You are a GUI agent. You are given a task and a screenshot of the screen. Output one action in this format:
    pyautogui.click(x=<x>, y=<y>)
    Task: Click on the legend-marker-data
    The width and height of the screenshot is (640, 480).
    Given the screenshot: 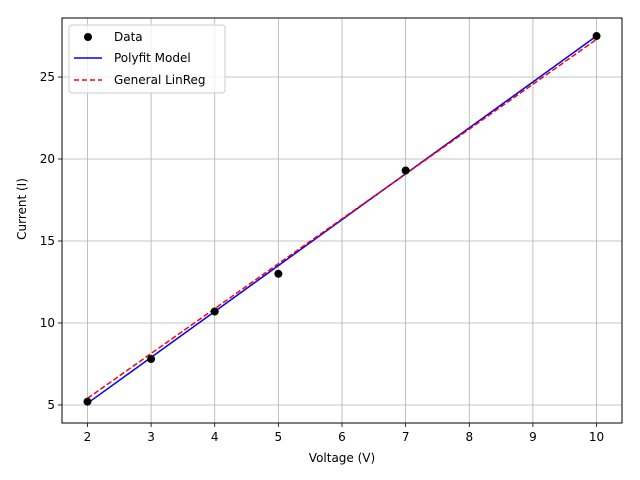 What is the action you would take?
    pyautogui.click(x=88, y=37)
    